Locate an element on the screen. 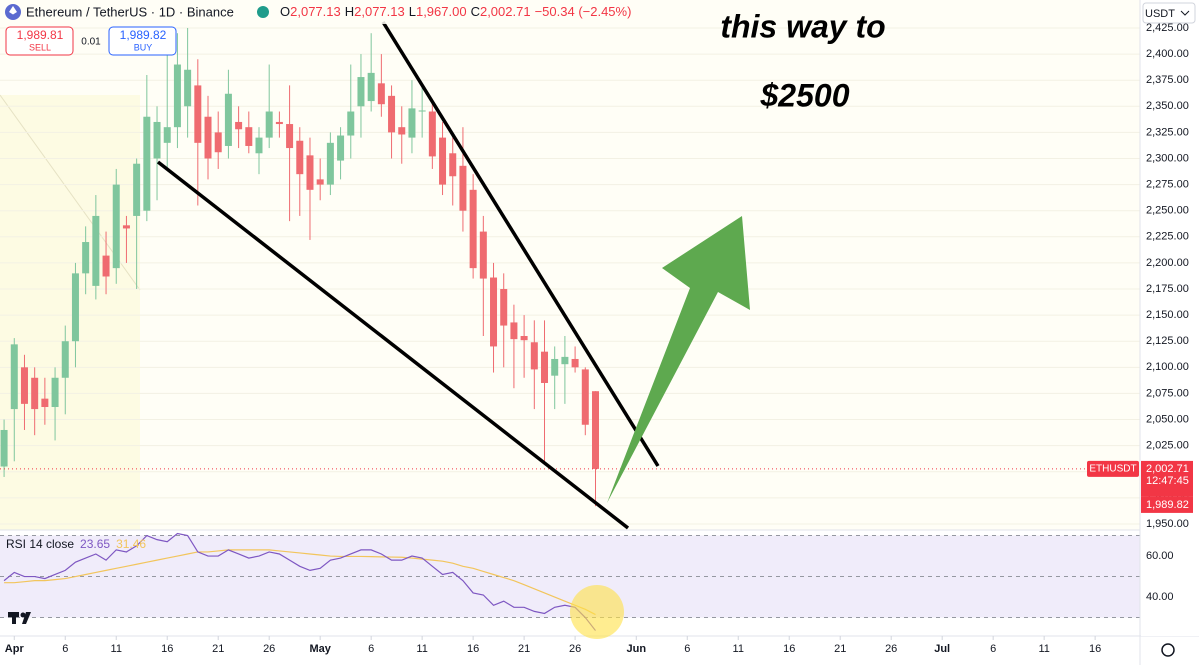  currency: USDT is located at coordinates (1160, 14).